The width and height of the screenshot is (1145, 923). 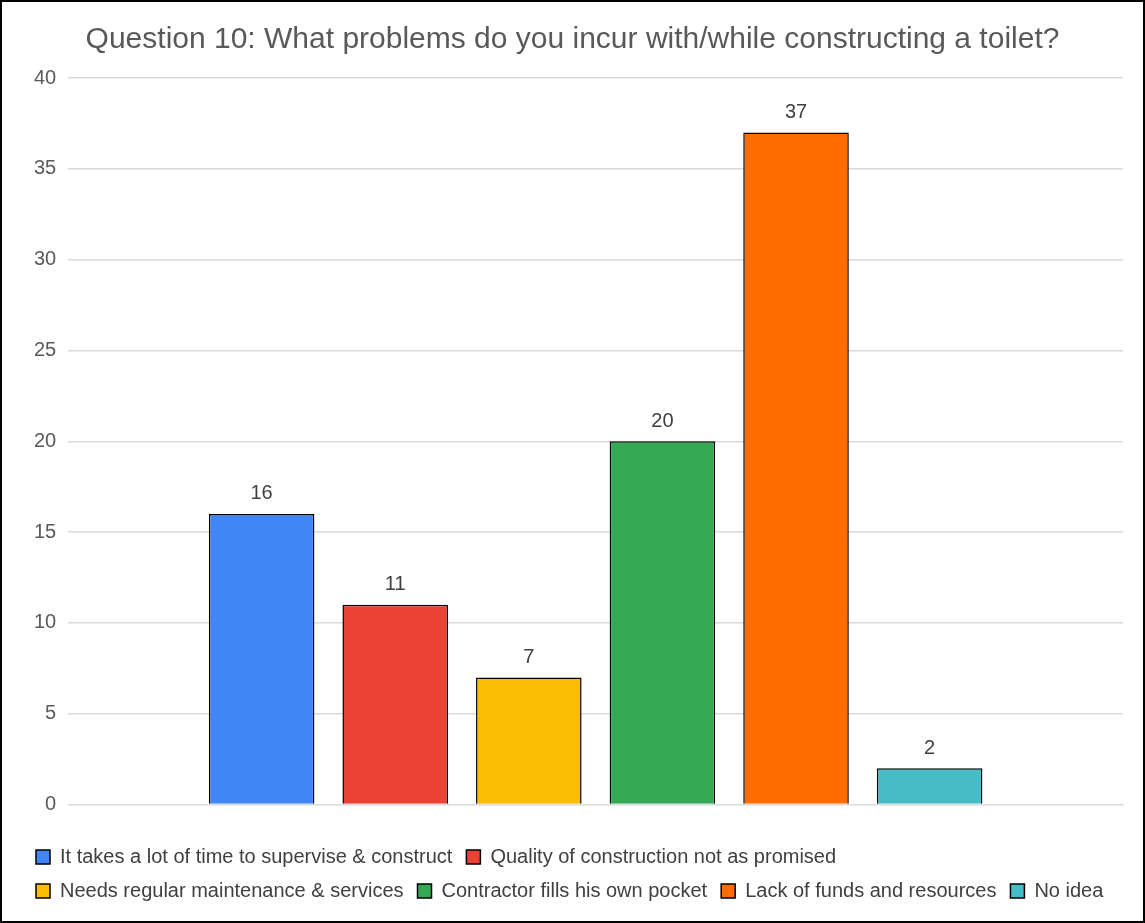 I want to click on y-tick-label: 35, so click(x=45, y=167).